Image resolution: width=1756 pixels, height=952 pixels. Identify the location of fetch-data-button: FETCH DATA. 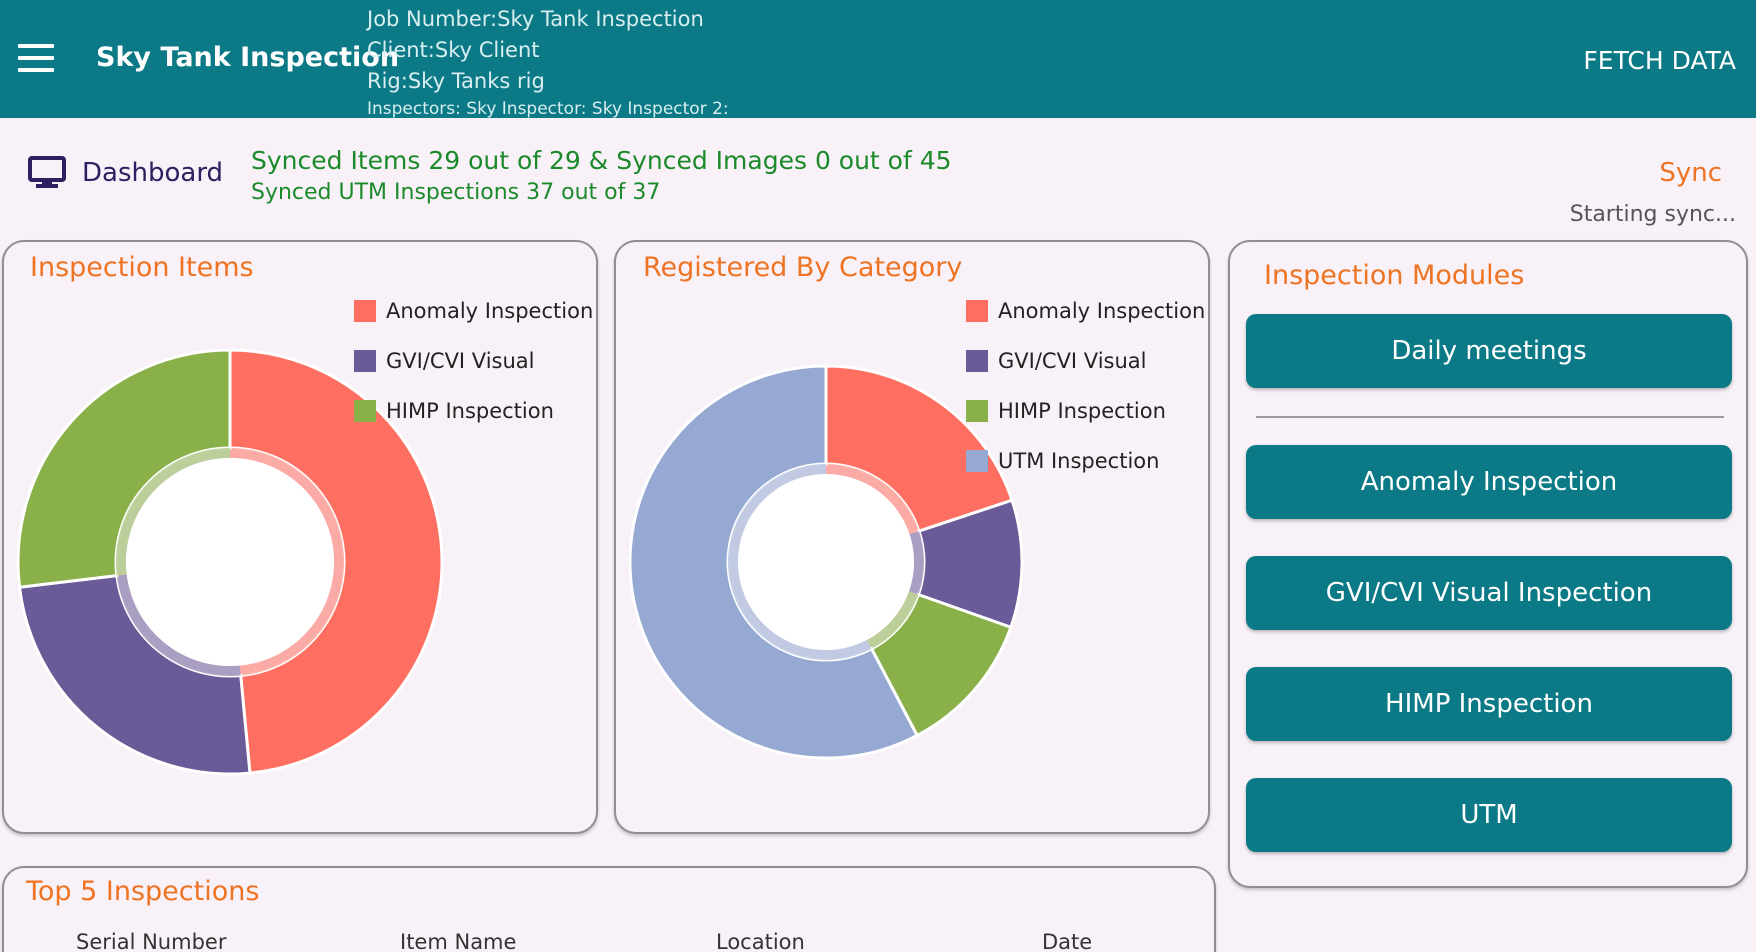
(1659, 60).